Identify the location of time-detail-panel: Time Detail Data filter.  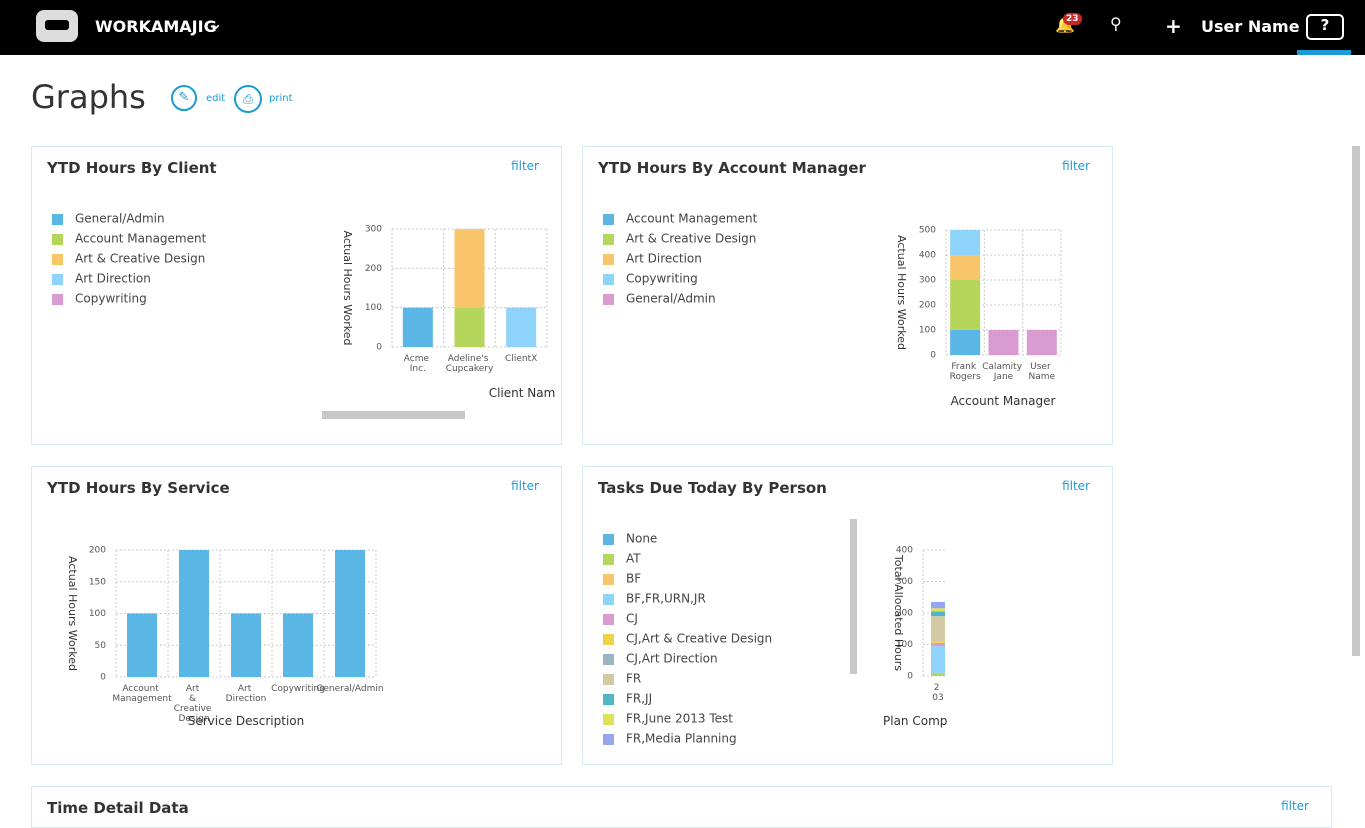
(681, 807).